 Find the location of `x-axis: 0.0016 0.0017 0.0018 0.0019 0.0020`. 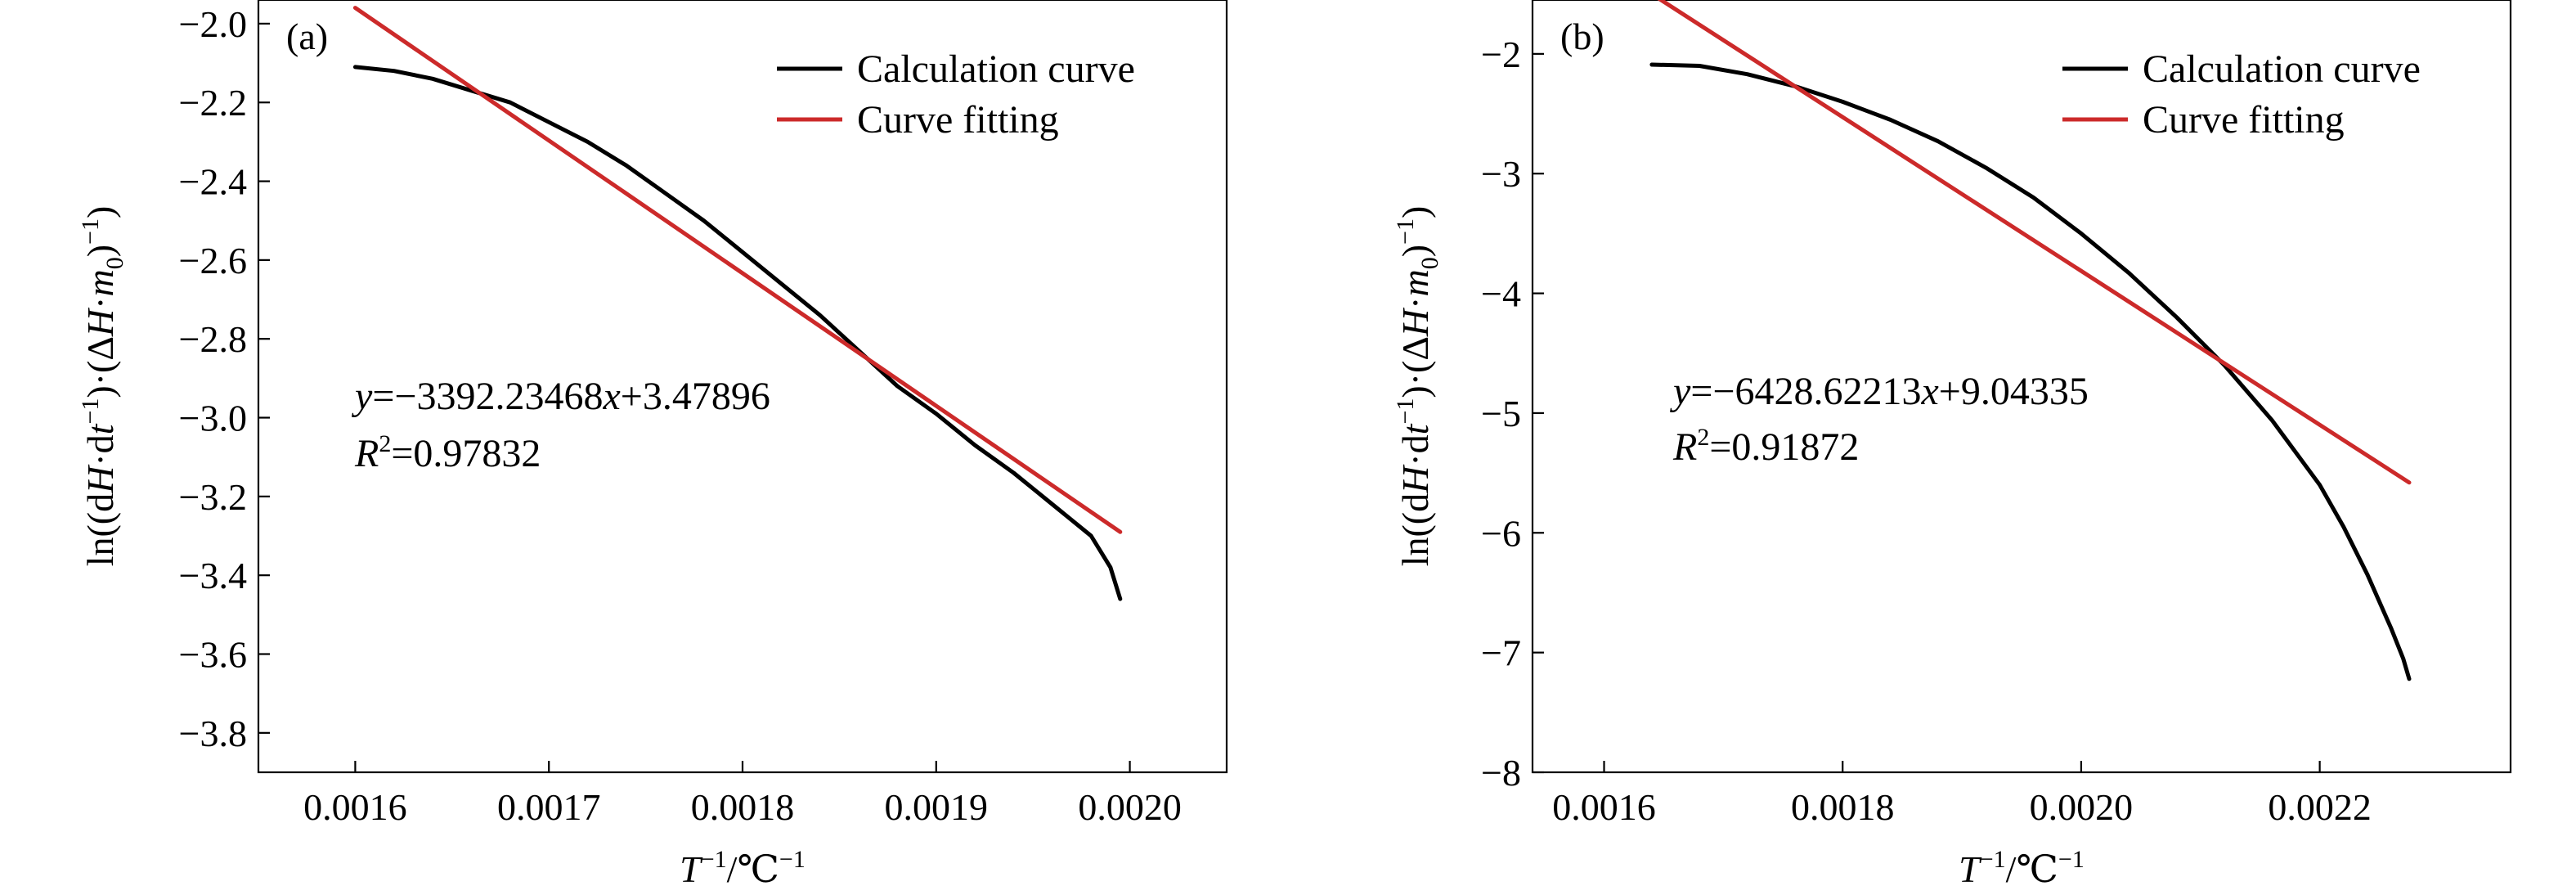

x-axis: 0.0016 0.0017 0.0018 0.0019 0.0020 is located at coordinates (742, 794).